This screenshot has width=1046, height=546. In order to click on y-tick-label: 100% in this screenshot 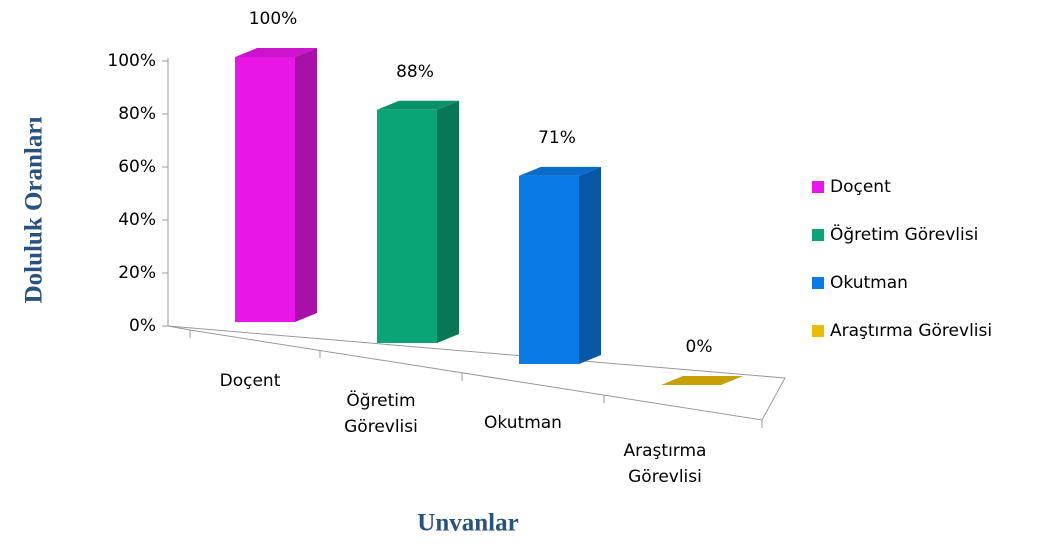, I will do `click(131, 61)`.